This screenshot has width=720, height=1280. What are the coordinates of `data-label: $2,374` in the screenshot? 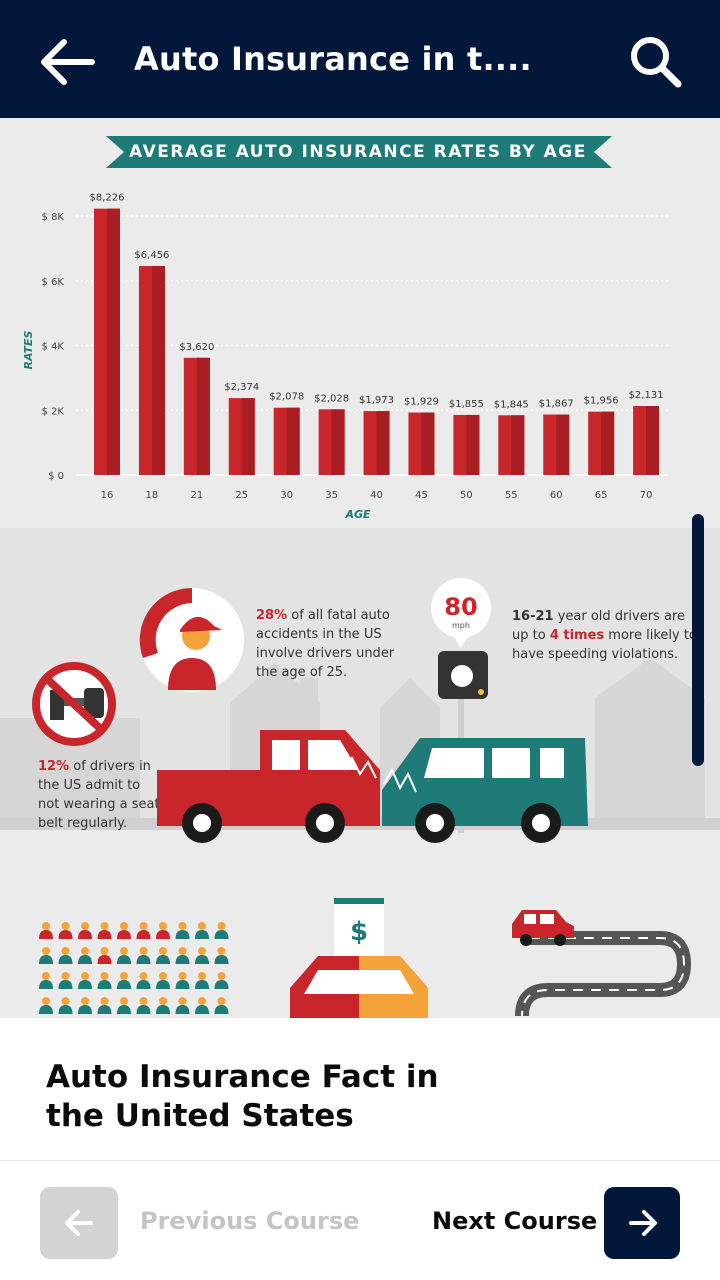 It's located at (241, 387).